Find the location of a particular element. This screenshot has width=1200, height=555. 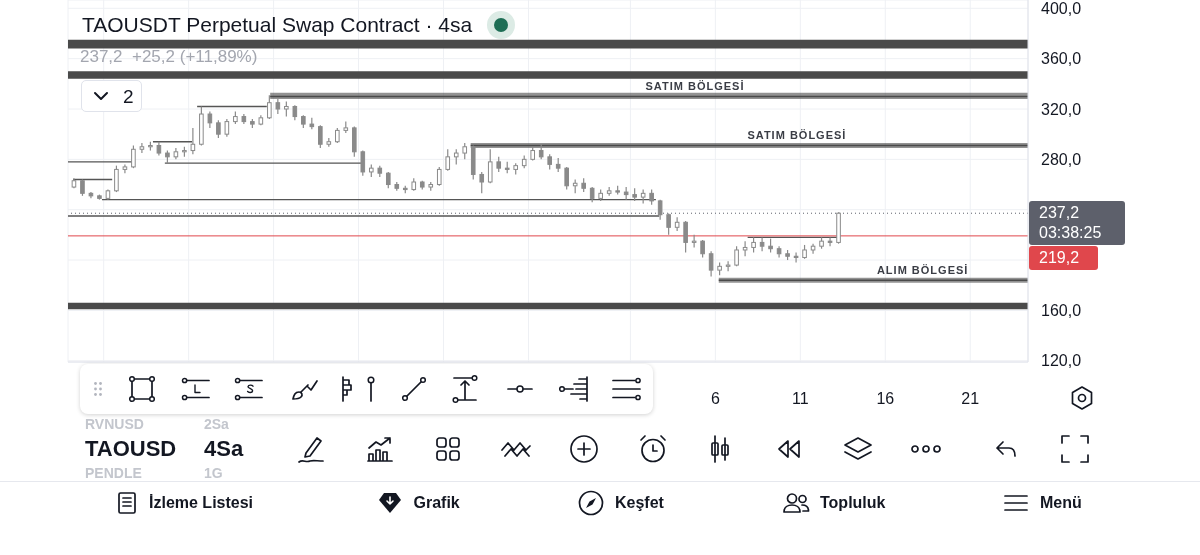

text: TAOUSD is located at coordinates (131, 448).